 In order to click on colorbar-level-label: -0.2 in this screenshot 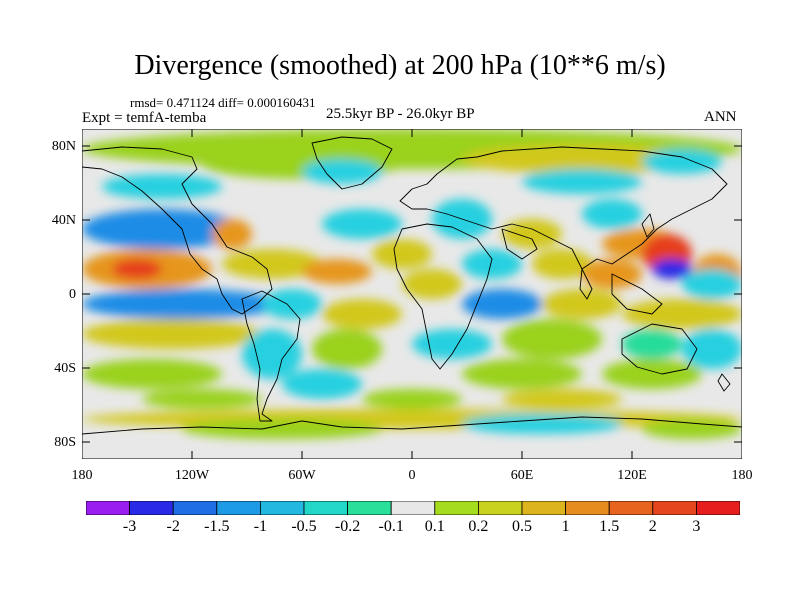, I will do `click(347, 526)`.